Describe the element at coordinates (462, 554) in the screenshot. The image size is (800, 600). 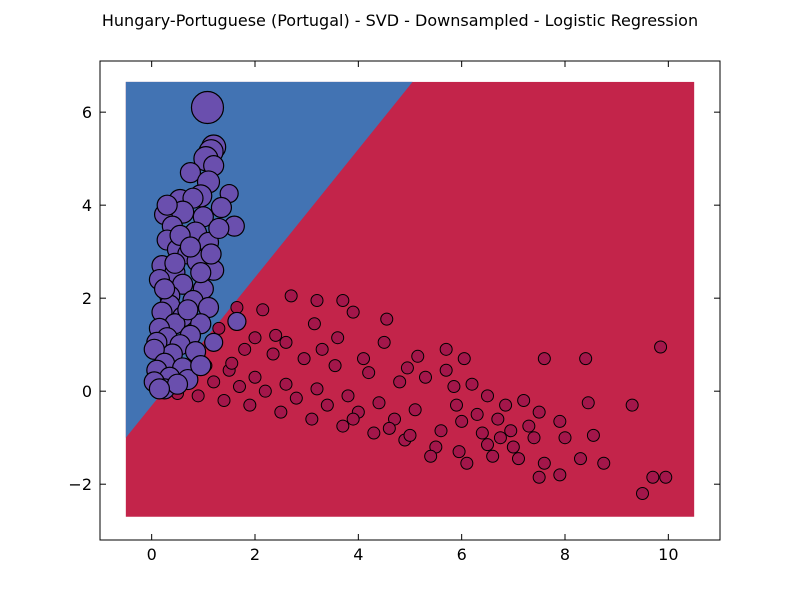
I see `x-tick-label: 6` at that location.